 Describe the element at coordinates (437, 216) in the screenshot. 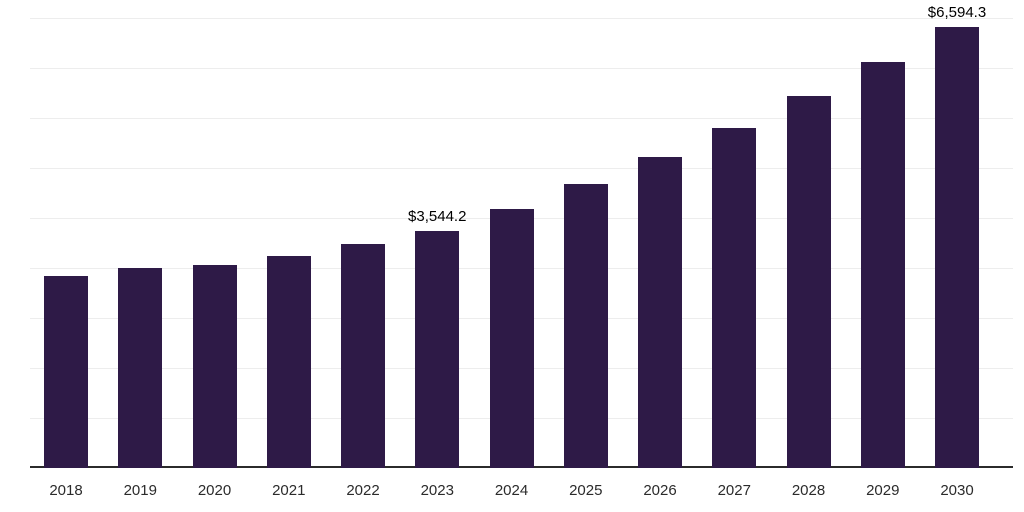

I see `bar-value-label: $3,544.2` at that location.